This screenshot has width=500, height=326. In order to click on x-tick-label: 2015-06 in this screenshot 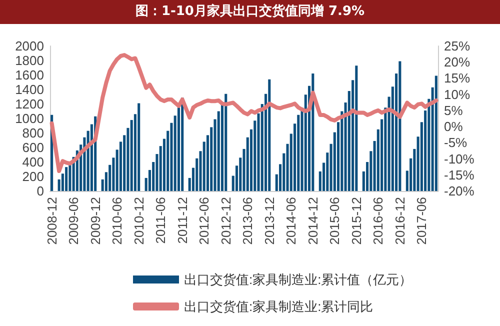, I will do `click(334, 221)`.